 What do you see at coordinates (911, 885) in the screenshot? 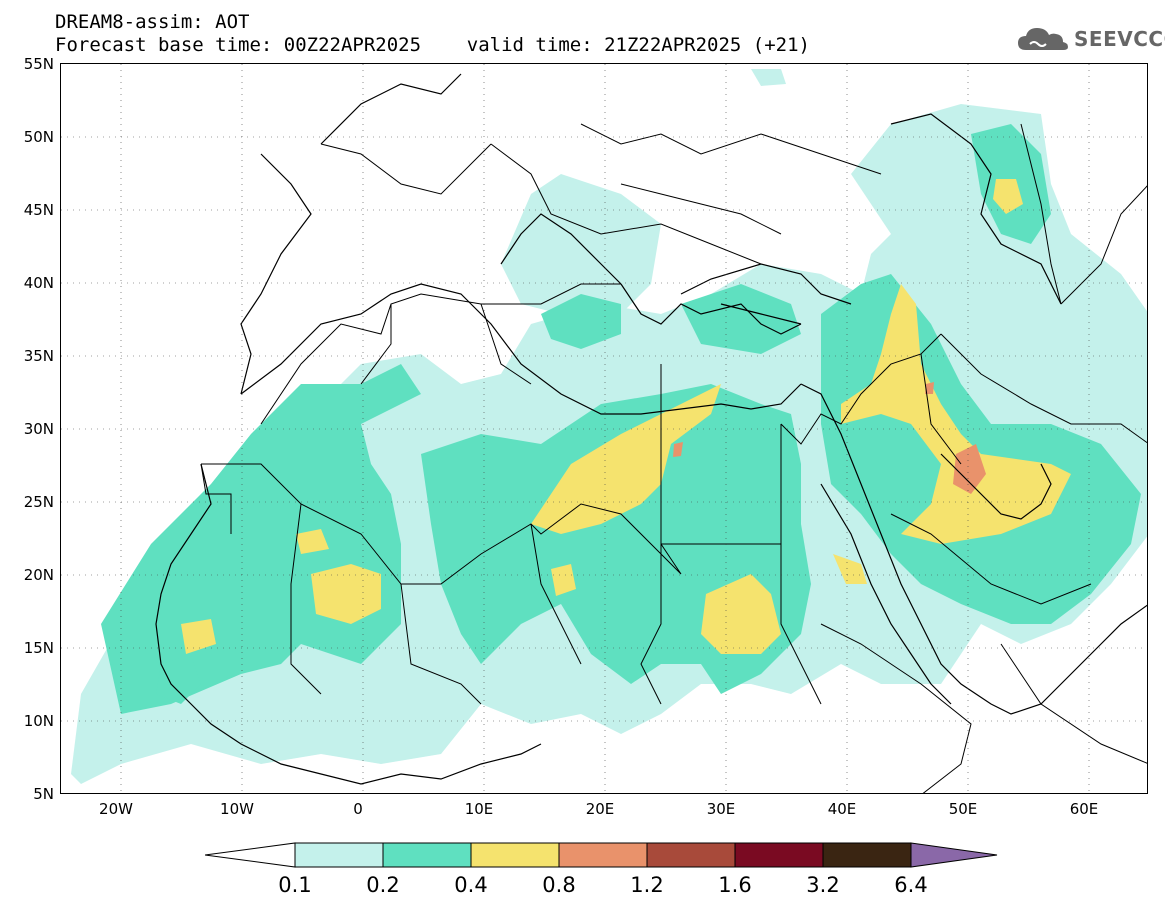
I see `colorbar-label: 6.4` at bounding box center [911, 885].